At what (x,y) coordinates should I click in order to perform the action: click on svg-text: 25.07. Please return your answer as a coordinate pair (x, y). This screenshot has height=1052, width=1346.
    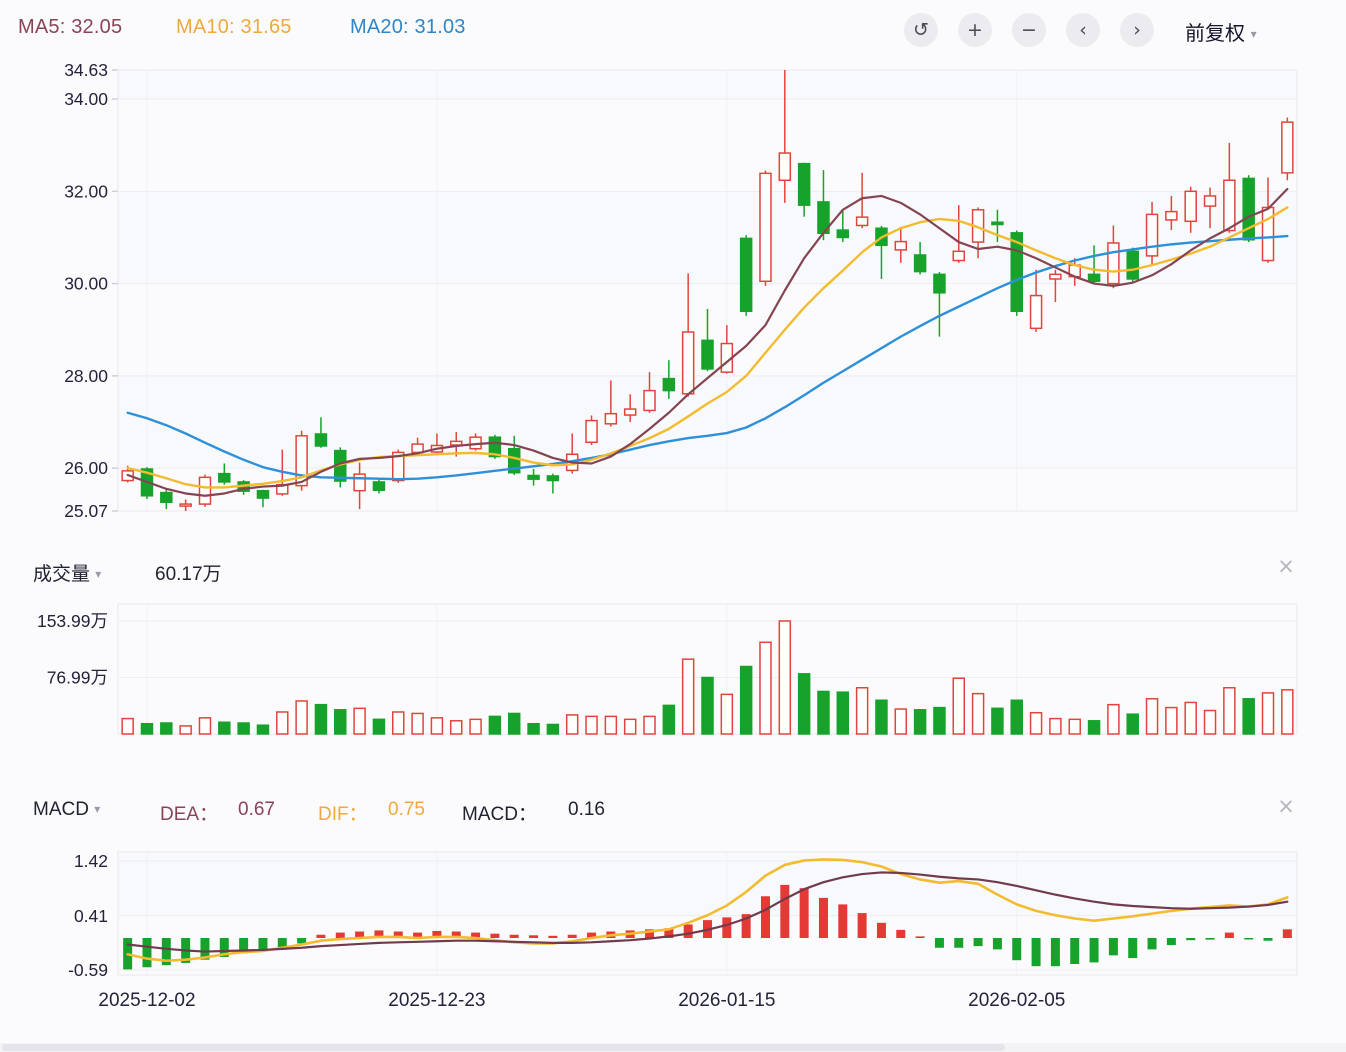
    Looking at the image, I should click on (86, 511).